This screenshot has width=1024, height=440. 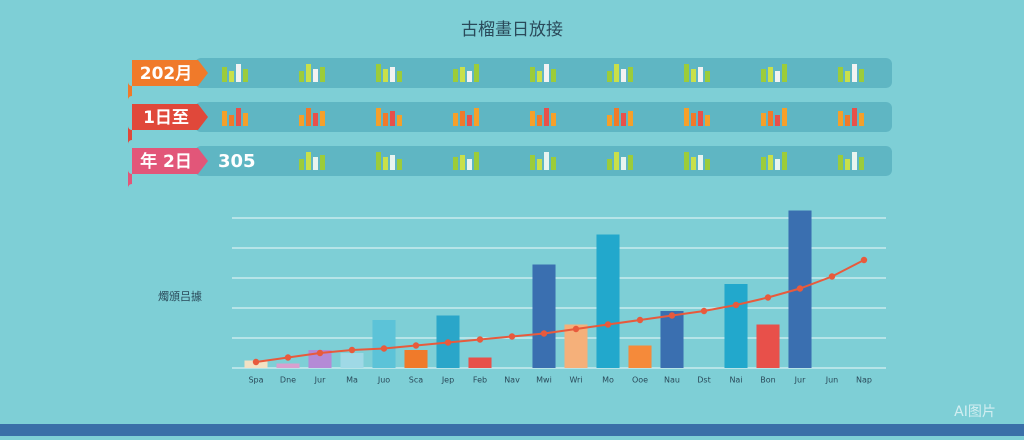 What do you see at coordinates (383, 380) in the screenshot?
I see `x-tick-label: Juo` at bounding box center [383, 380].